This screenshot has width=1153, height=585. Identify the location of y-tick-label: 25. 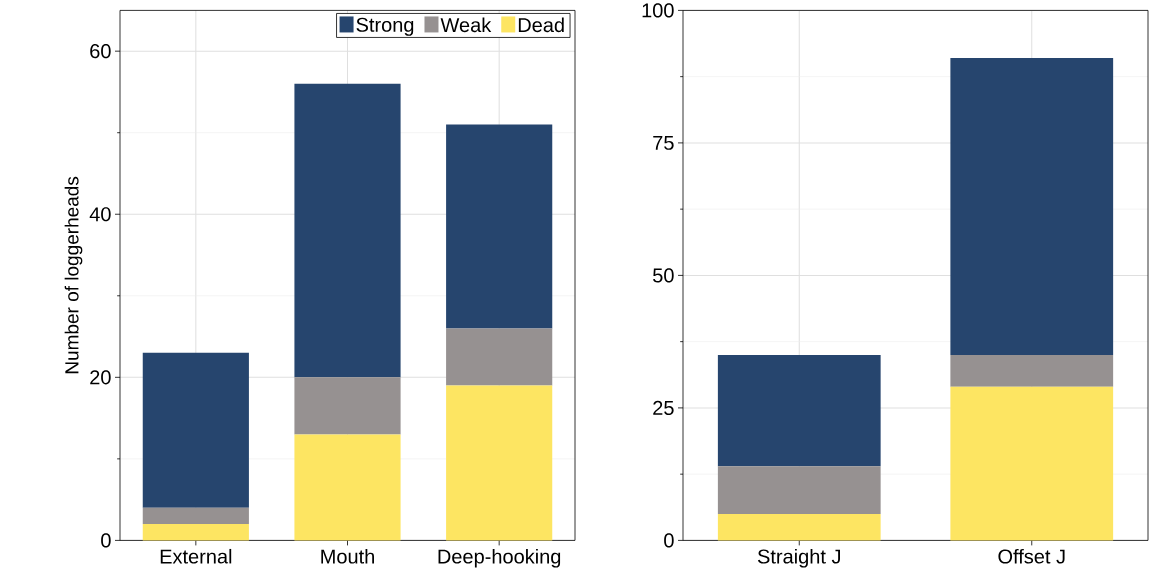
(663, 407).